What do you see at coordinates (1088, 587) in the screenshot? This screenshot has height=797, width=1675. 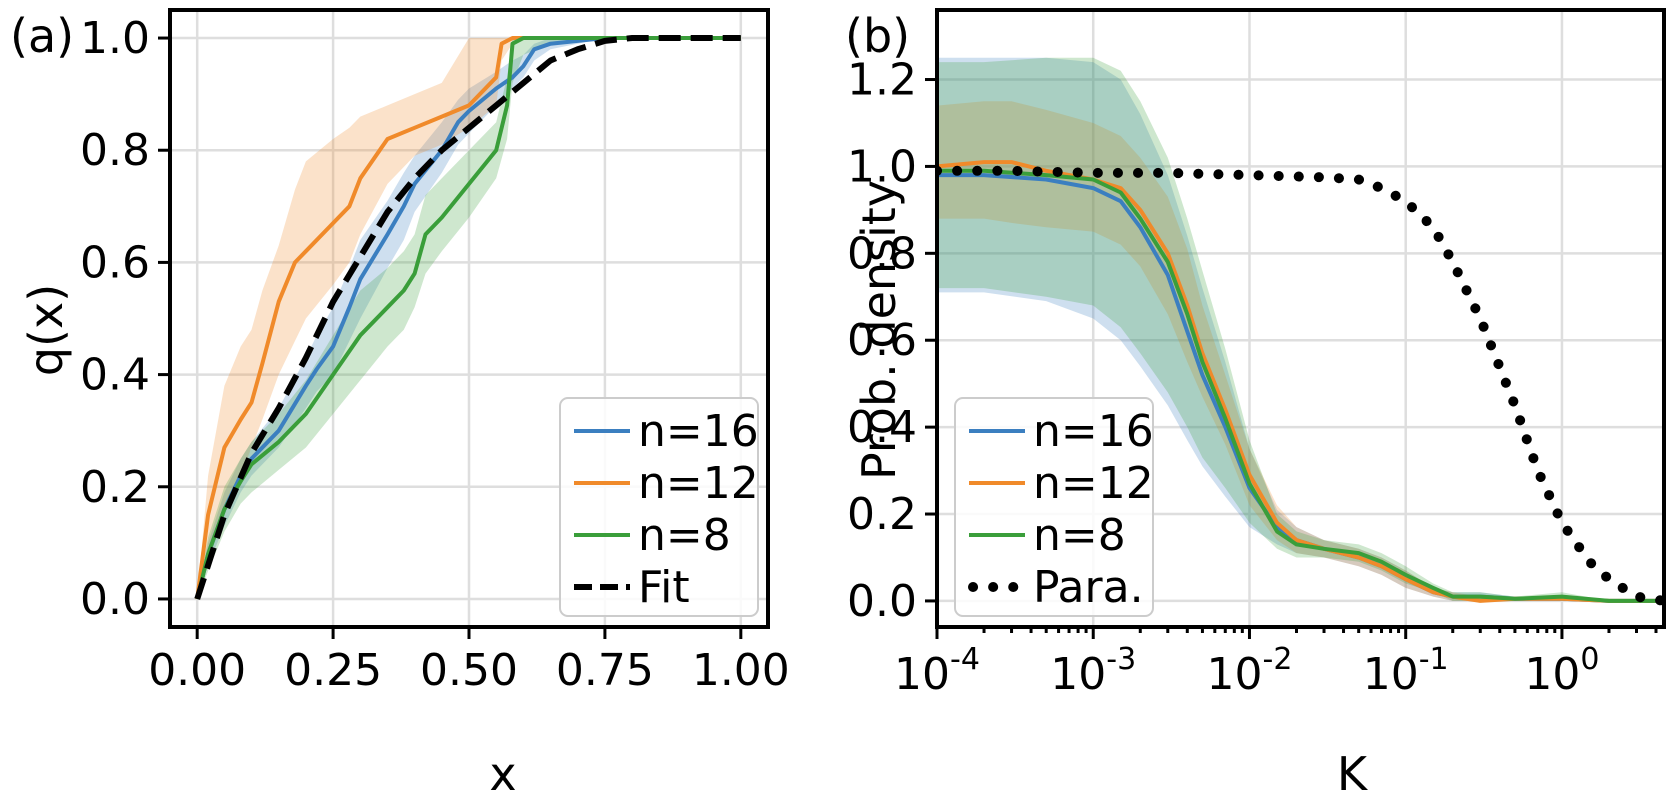 I see `legend-label-para: Para.` at bounding box center [1088, 587].